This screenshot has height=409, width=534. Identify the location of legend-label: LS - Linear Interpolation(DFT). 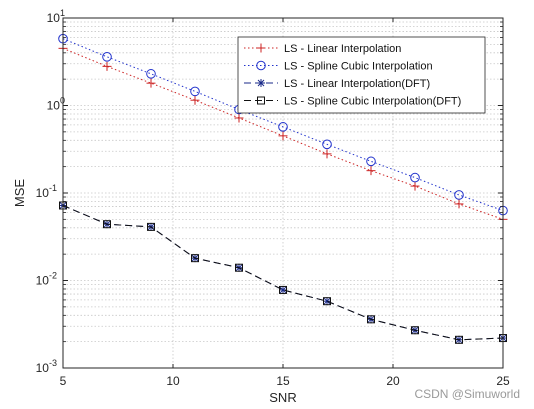
(357, 84).